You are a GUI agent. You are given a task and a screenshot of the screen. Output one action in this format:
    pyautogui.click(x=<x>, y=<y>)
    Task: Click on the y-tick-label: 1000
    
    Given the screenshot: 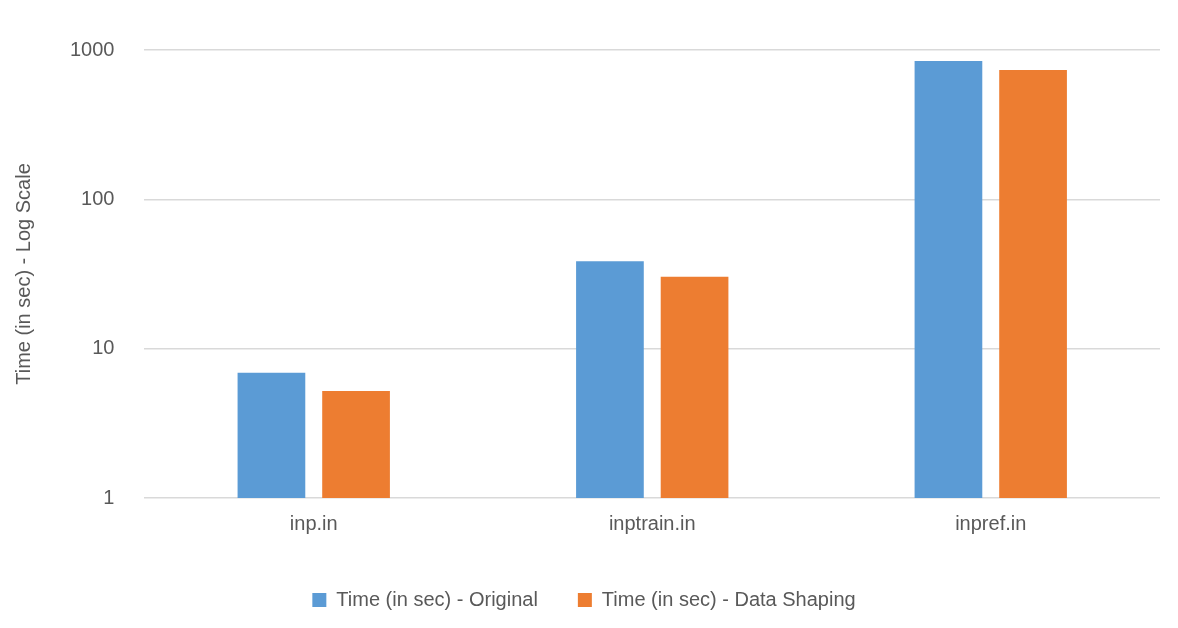 What is the action you would take?
    pyautogui.click(x=92, y=48)
    